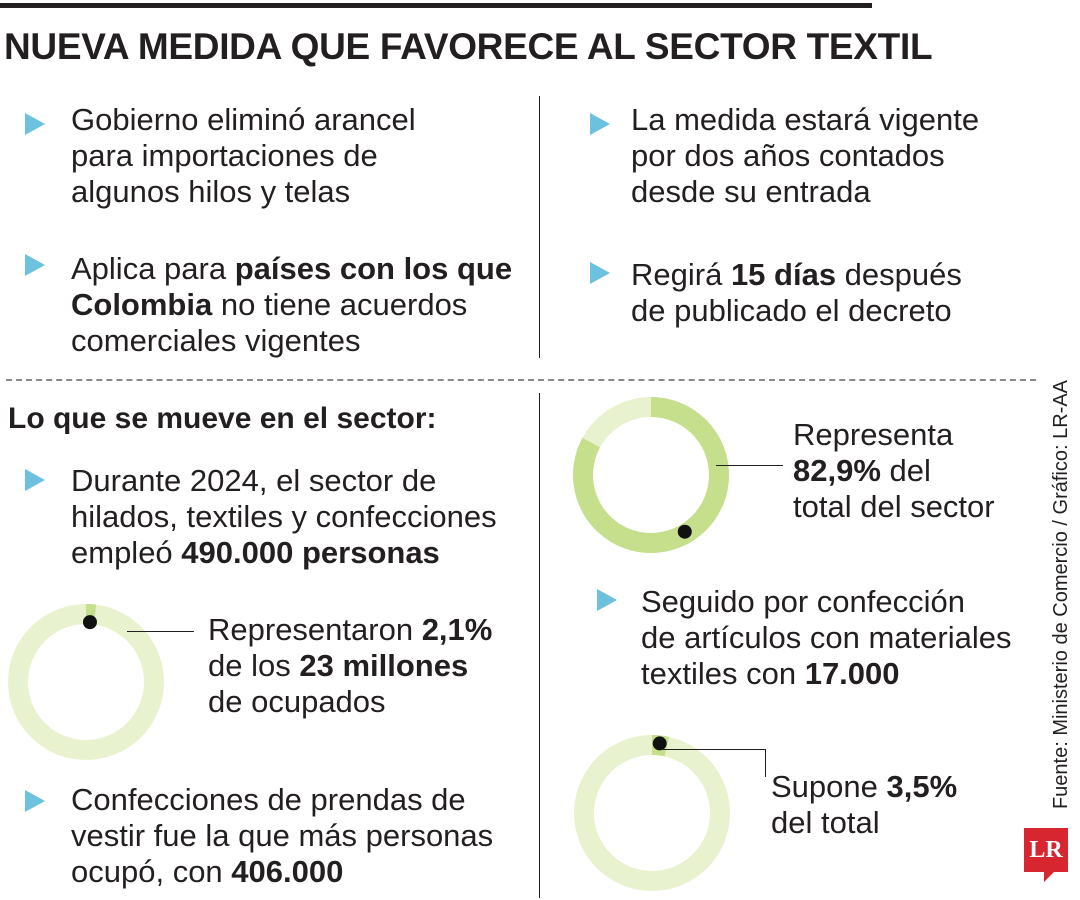 Image resolution: width=1080 pixels, height=900 pixels. Describe the element at coordinates (864, 804) in the screenshot. I see `donut-label-total: Supone 3,5% del total` at that location.